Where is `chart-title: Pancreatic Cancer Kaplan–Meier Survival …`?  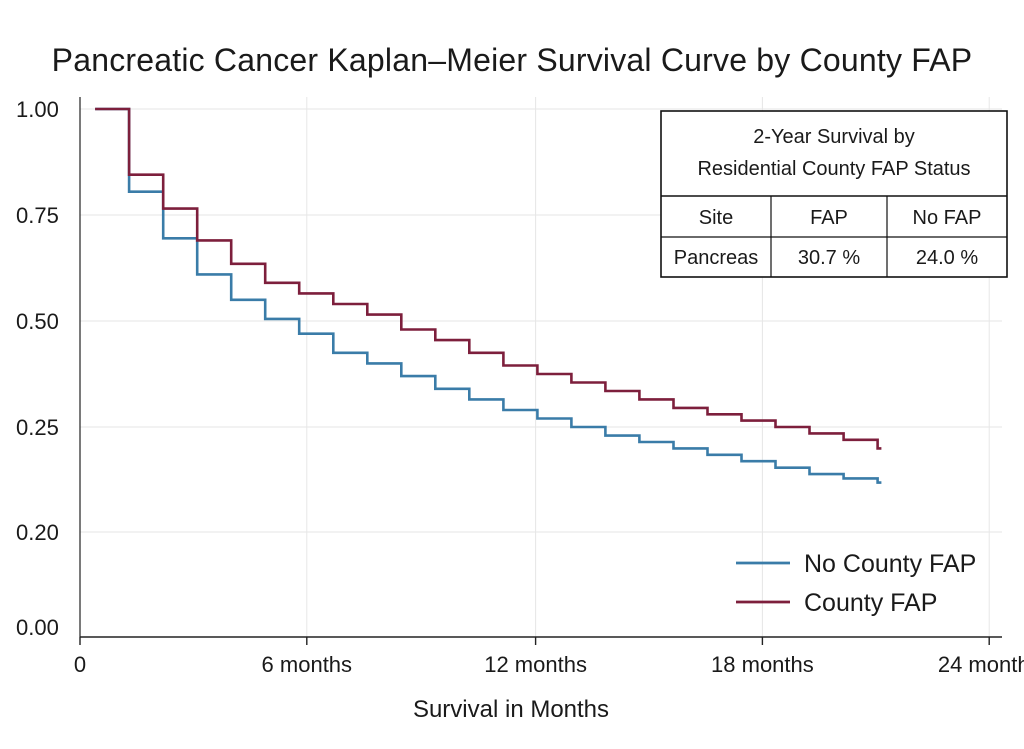
chart-title: Pancreatic Cancer Kaplan–Meier Survival … is located at coordinates (512, 60).